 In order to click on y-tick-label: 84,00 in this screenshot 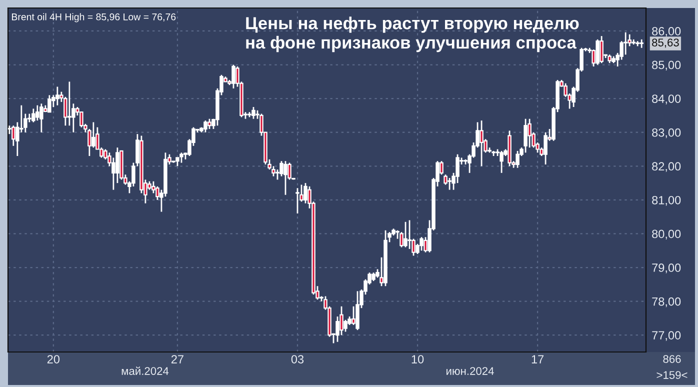, I will do `click(666, 99)`.